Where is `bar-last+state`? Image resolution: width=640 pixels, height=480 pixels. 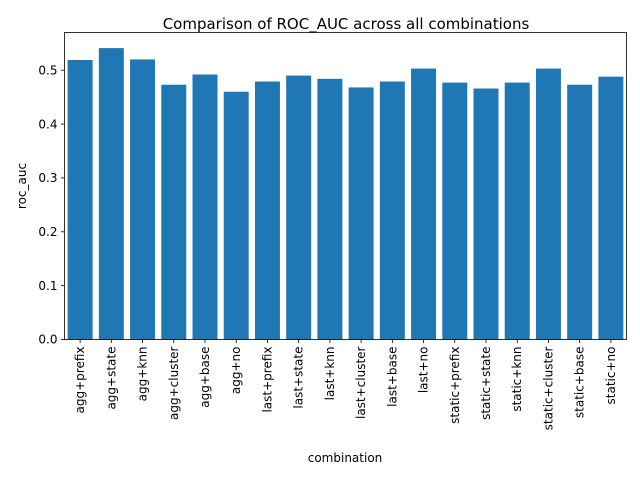 bar-last+state is located at coordinates (299, 207).